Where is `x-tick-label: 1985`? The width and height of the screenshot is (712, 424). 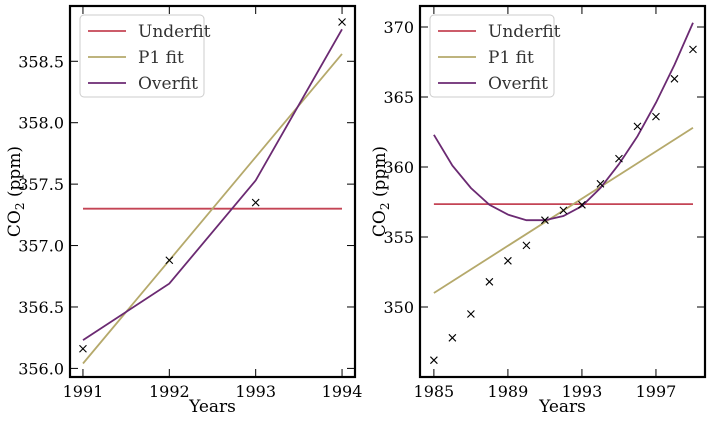 x-tick-label: 1985 is located at coordinates (434, 391).